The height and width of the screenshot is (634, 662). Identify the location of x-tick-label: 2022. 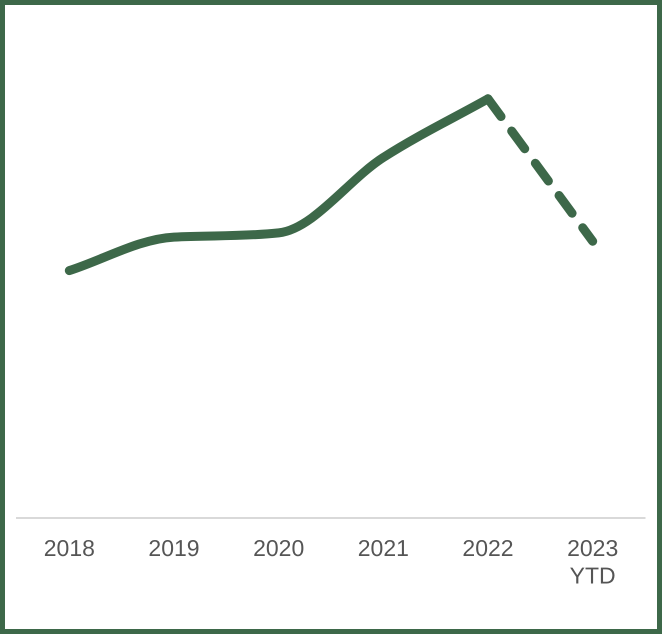
(488, 547).